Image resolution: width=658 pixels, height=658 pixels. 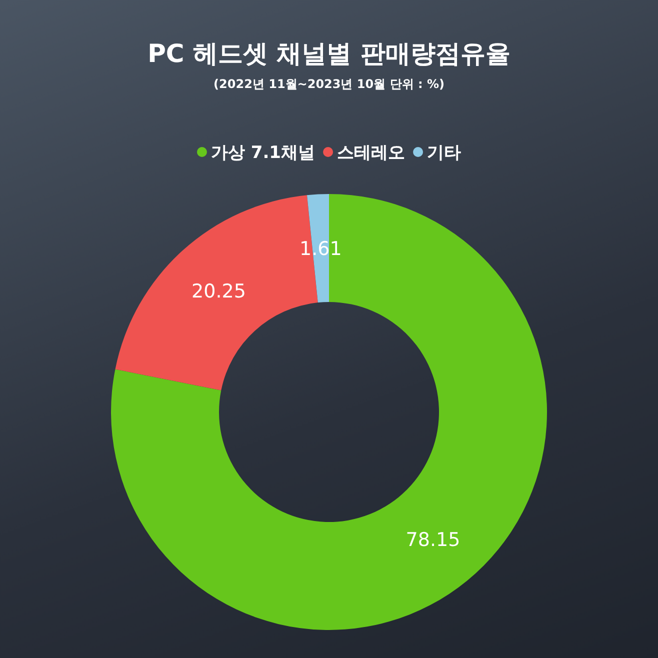 What do you see at coordinates (321, 249) in the screenshot?
I see `data-label: 1.61` at bounding box center [321, 249].